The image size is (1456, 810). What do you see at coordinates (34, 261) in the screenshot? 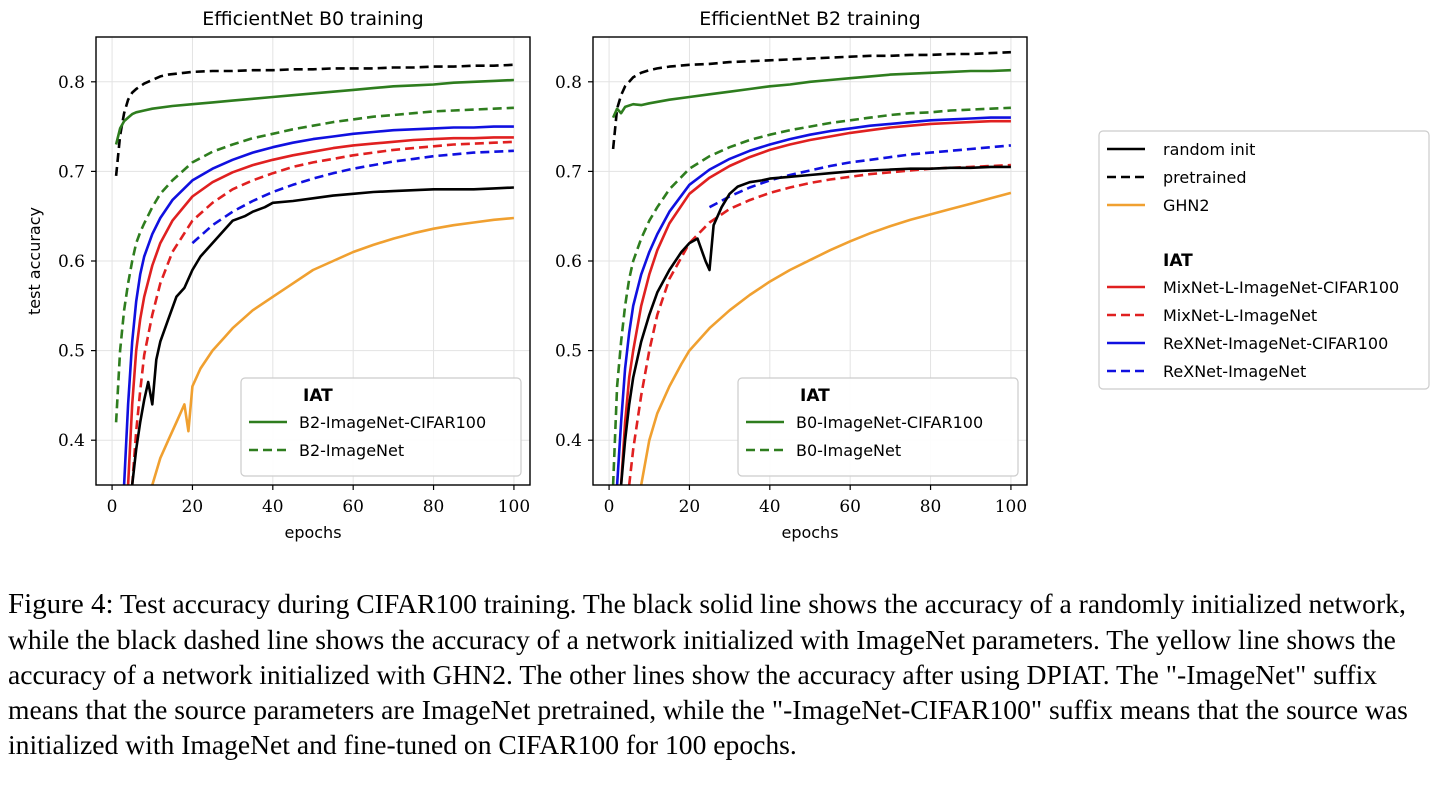
I see `y-axis-label: test accuracy` at bounding box center [34, 261].